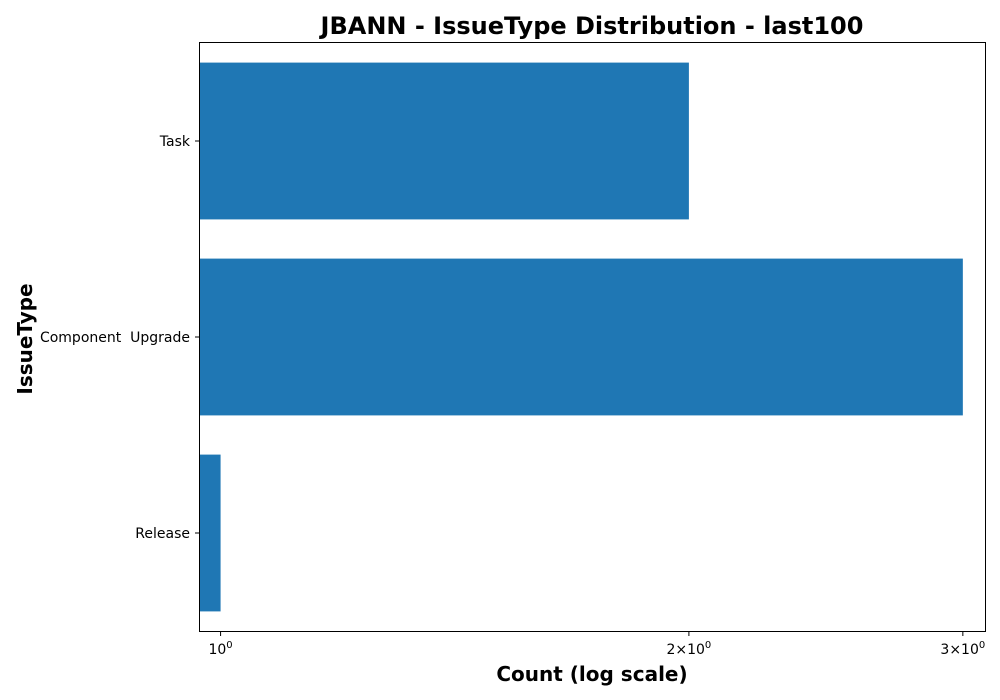 This screenshot has height=700, width=1000. I want to click on y-axis-label: IssueType, so click(25, 338).